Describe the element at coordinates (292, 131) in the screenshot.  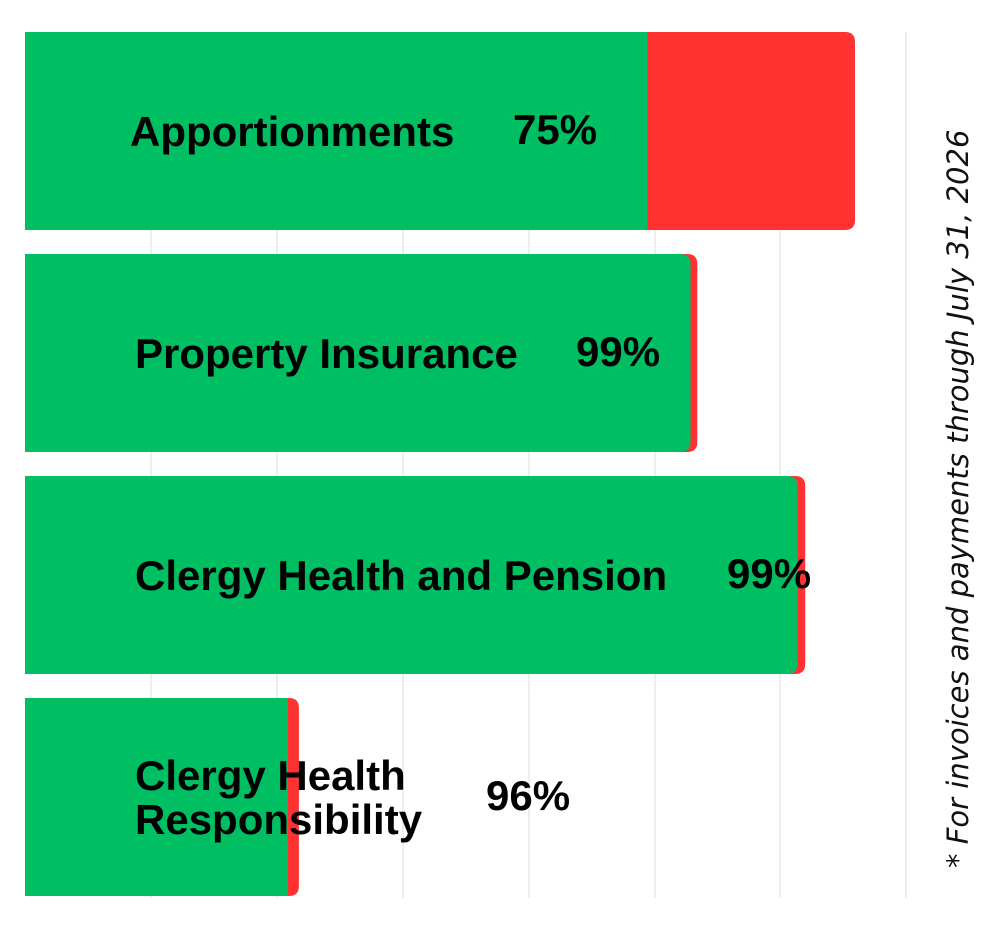
I see `category-label-apportionments: Apportionments` at that location.